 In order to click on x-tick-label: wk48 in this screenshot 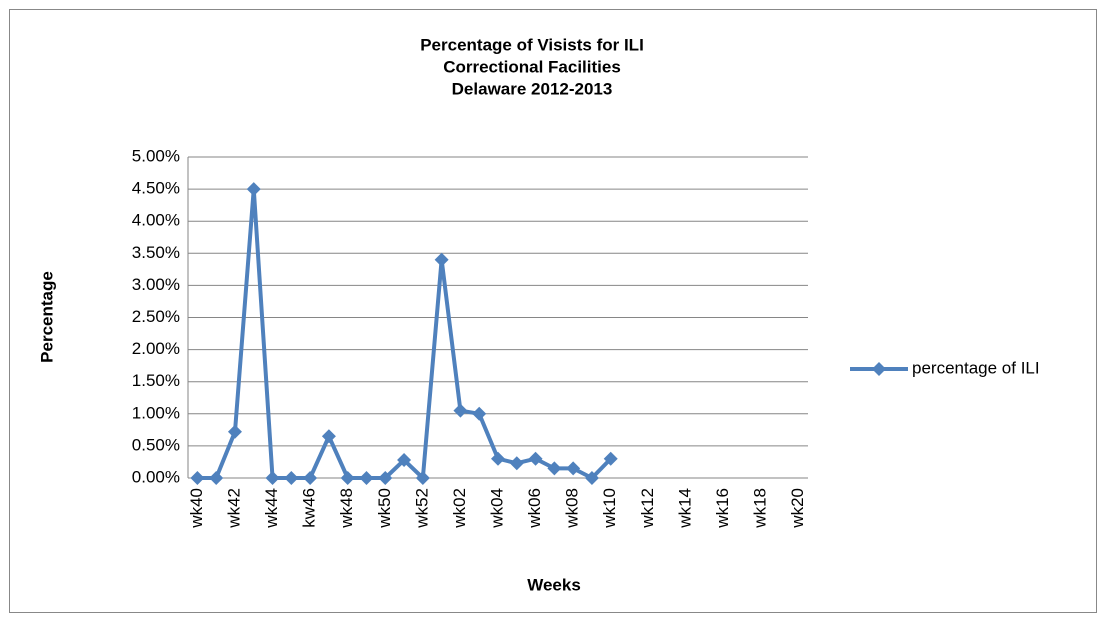, I will do `click(346, 508)`.